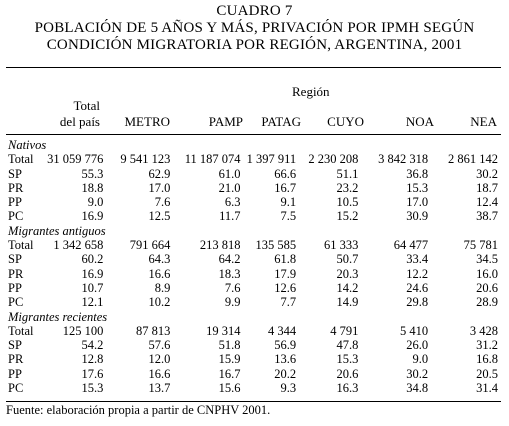  Describe the element at coordinates (230, 216) in the screenshot. I see `table-cell: 11.7` at that location.